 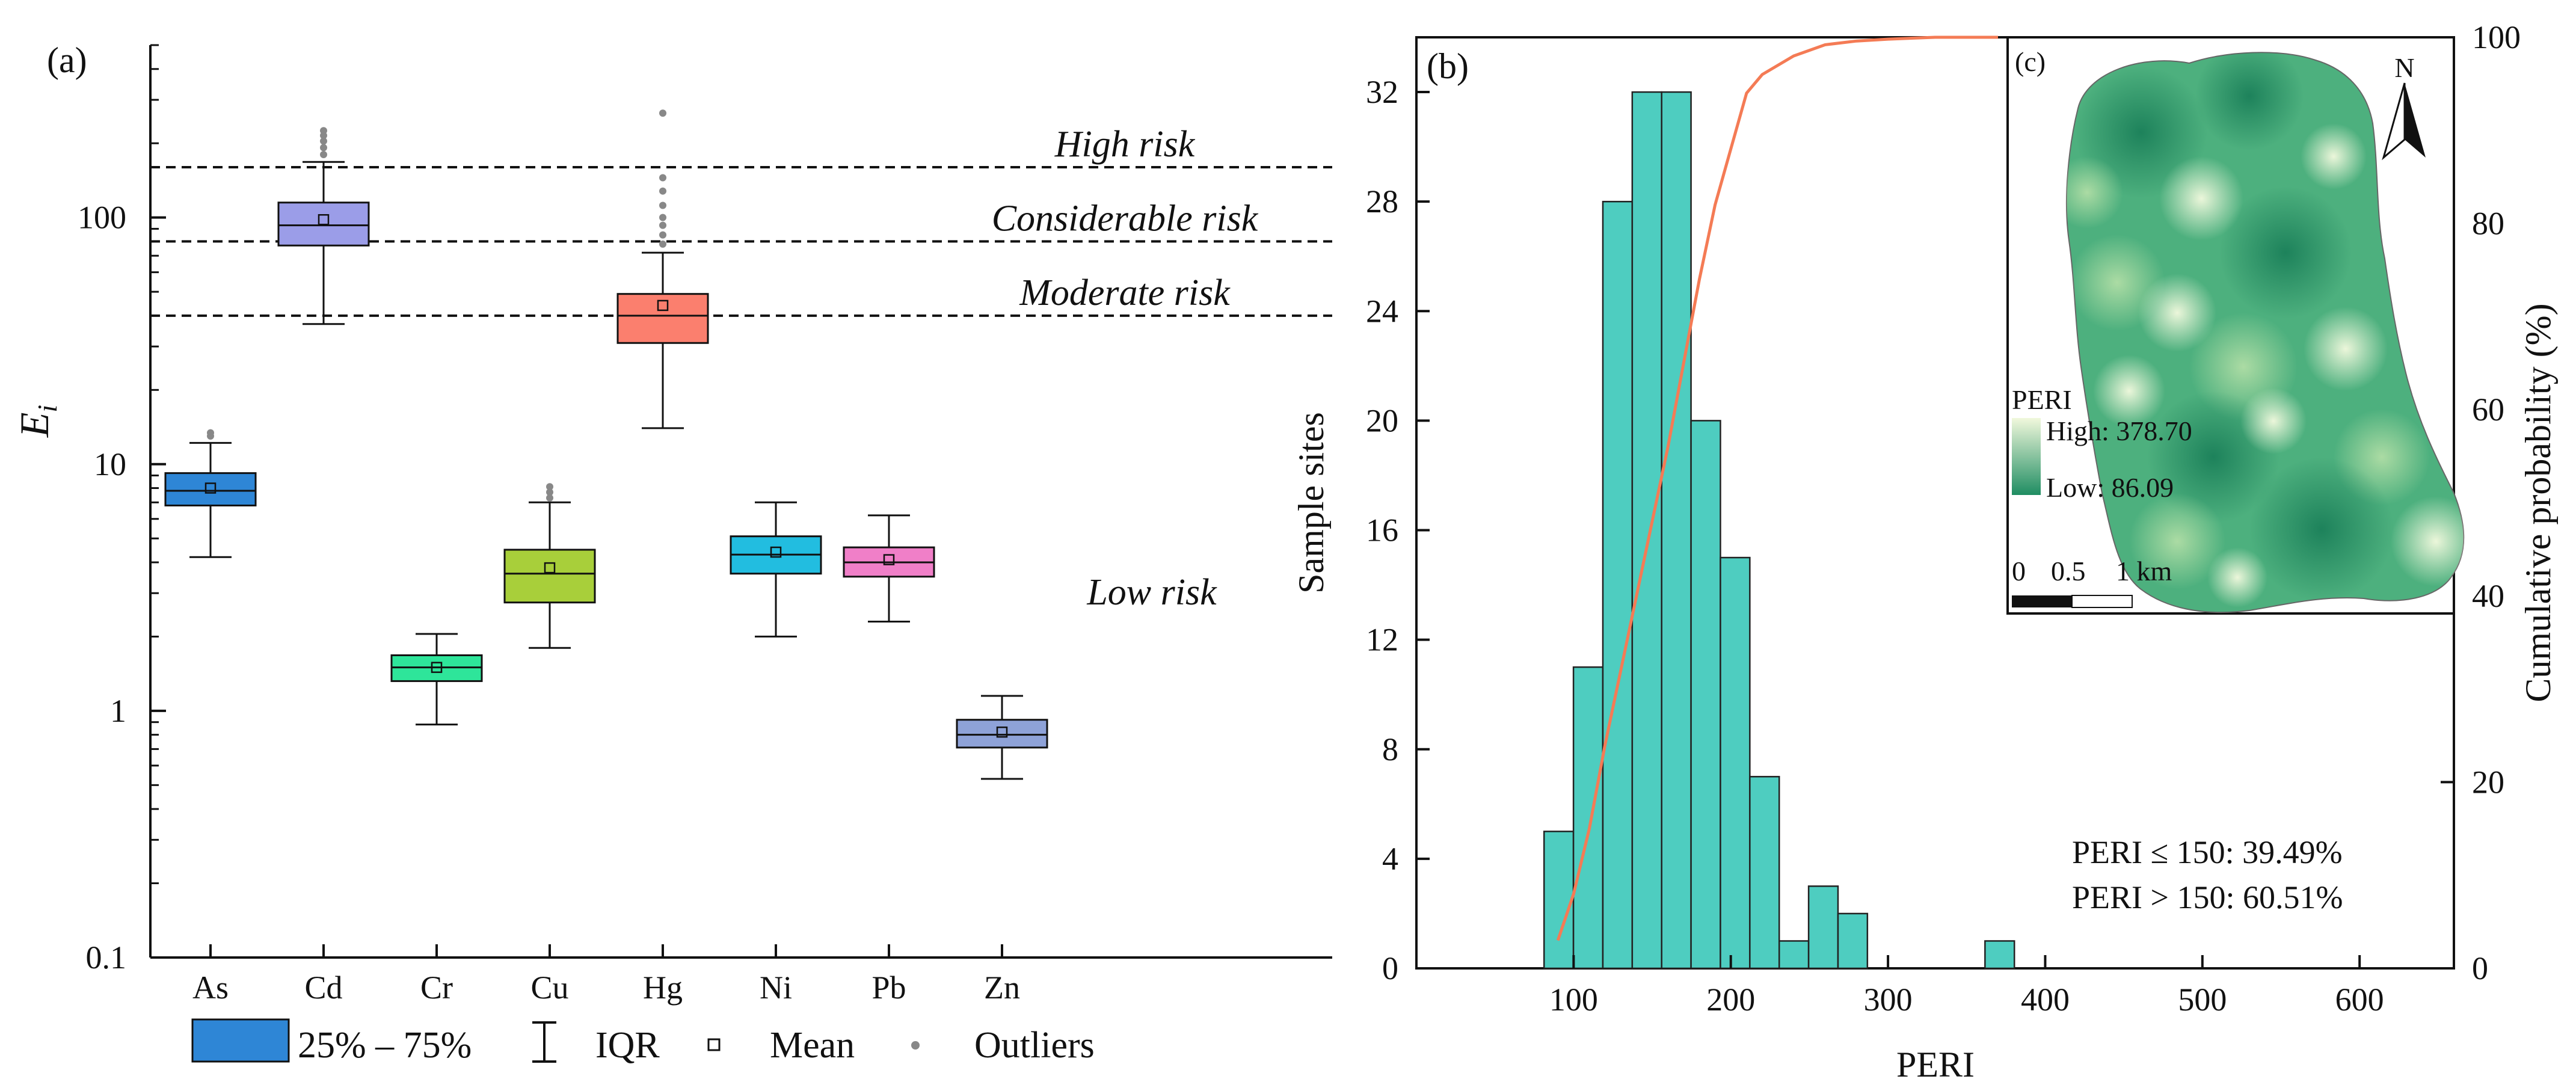 What do you see at coordinates (2481, 502) in the screenshot?
I see `right-y-ticks: 0 20 40 60 80 100` at bounding box center [2481, 502].